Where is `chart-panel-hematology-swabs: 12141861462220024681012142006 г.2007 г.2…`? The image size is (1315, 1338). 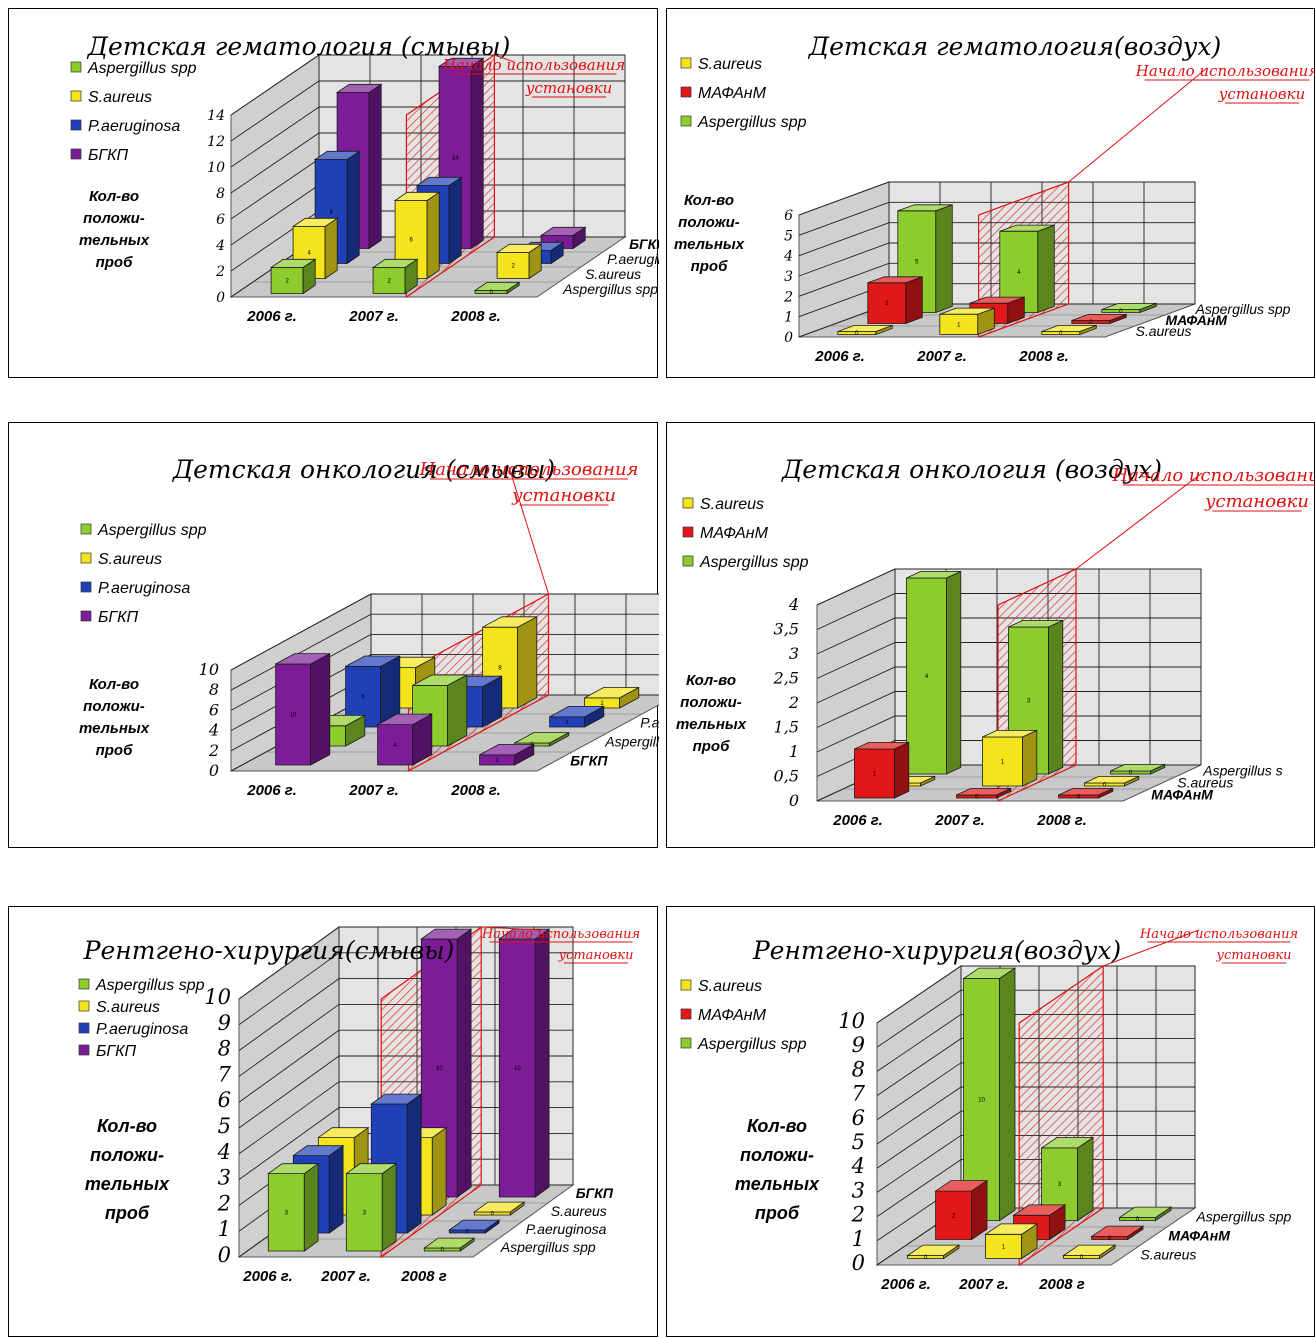
chart-panel-hematology-swabs: 12141861462220024681012142006 г.2007 г.2… is located at coordinates (333, 193).